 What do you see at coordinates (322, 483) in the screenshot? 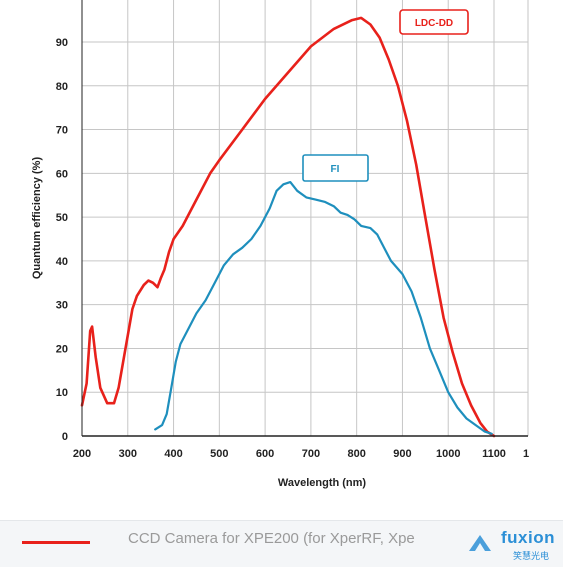
I see `x-axis-title: Wavelength (nm)` at bounding box center [322, 483].